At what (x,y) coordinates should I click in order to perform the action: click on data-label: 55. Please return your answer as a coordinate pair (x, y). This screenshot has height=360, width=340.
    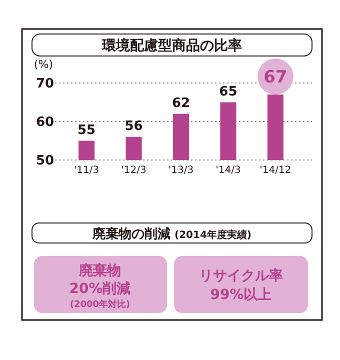
    Looking at the image, I should click on (87, 130).